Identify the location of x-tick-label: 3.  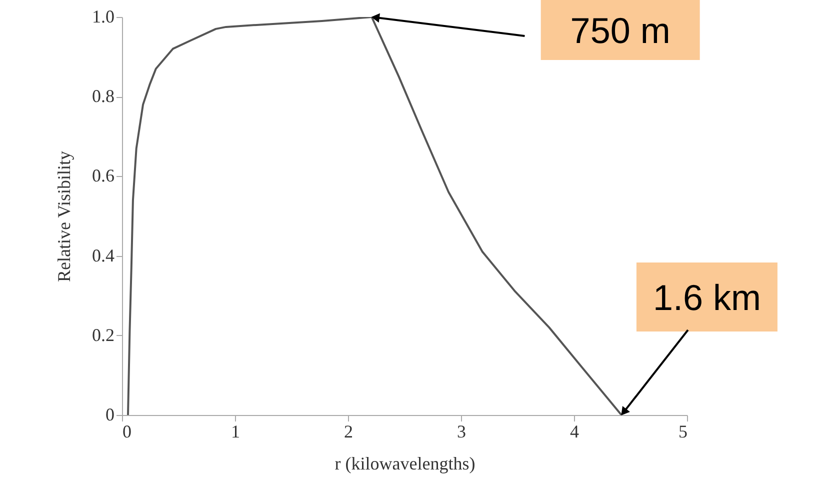
(461, 432).